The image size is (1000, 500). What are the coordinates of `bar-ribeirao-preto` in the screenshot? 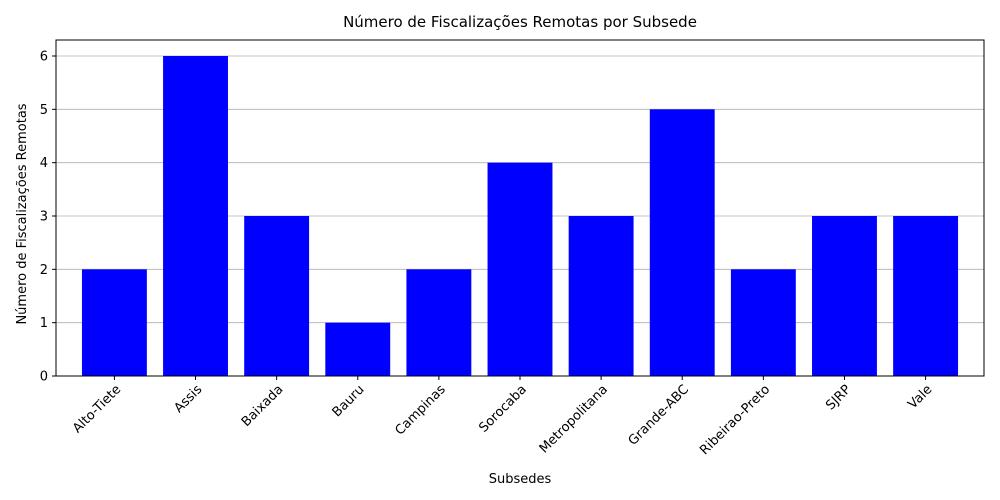 It's located at (763, 322).